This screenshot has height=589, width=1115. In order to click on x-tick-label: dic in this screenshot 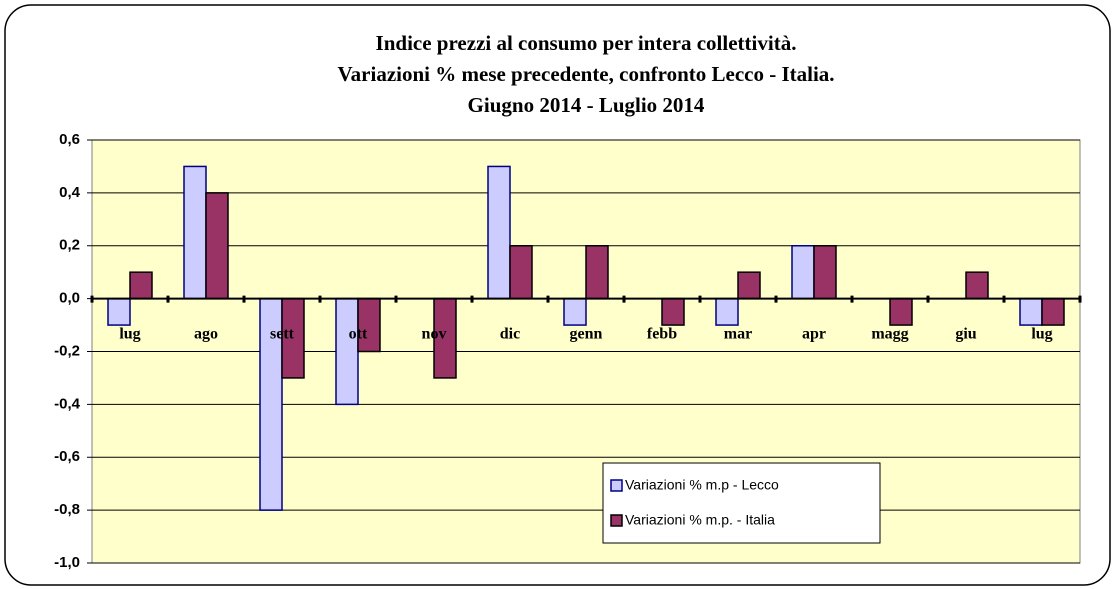, I will do `click(510, 333)`.